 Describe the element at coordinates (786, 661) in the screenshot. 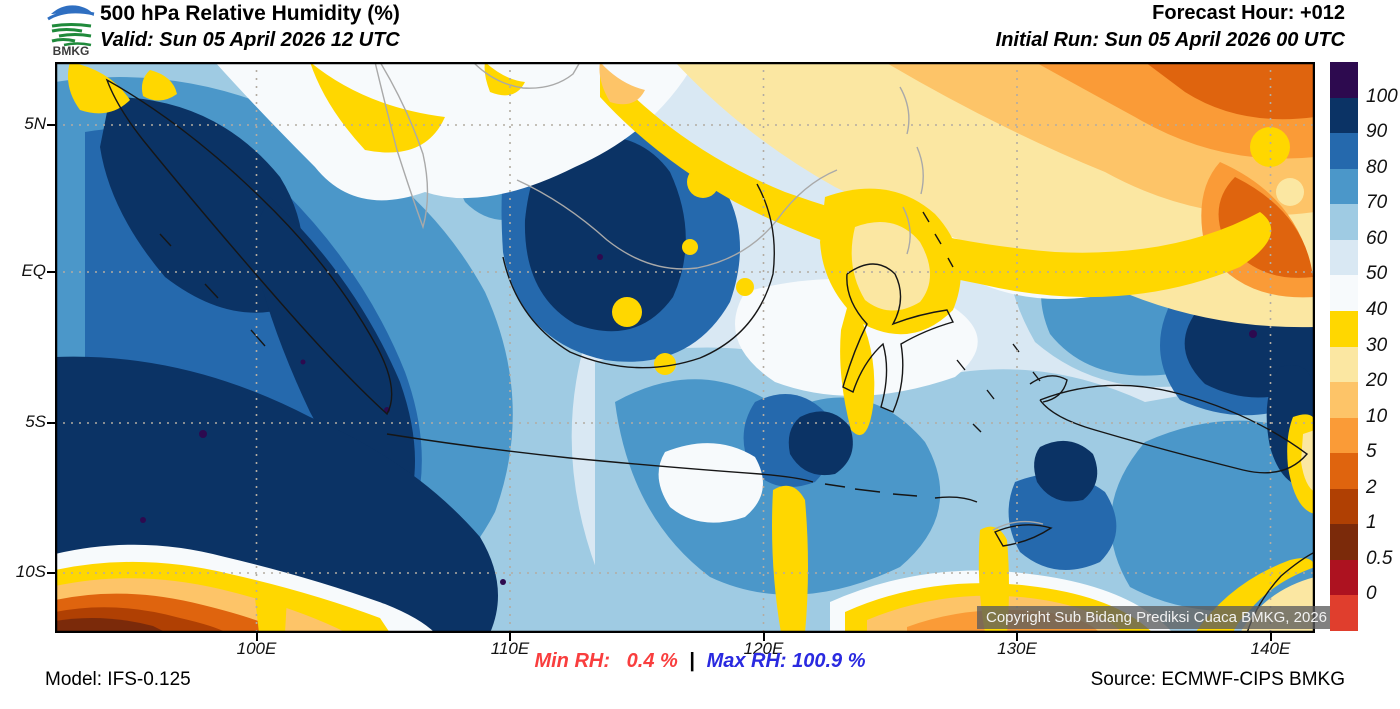

I see `max-rh-label: Max RH: 100.9 %` at that location.